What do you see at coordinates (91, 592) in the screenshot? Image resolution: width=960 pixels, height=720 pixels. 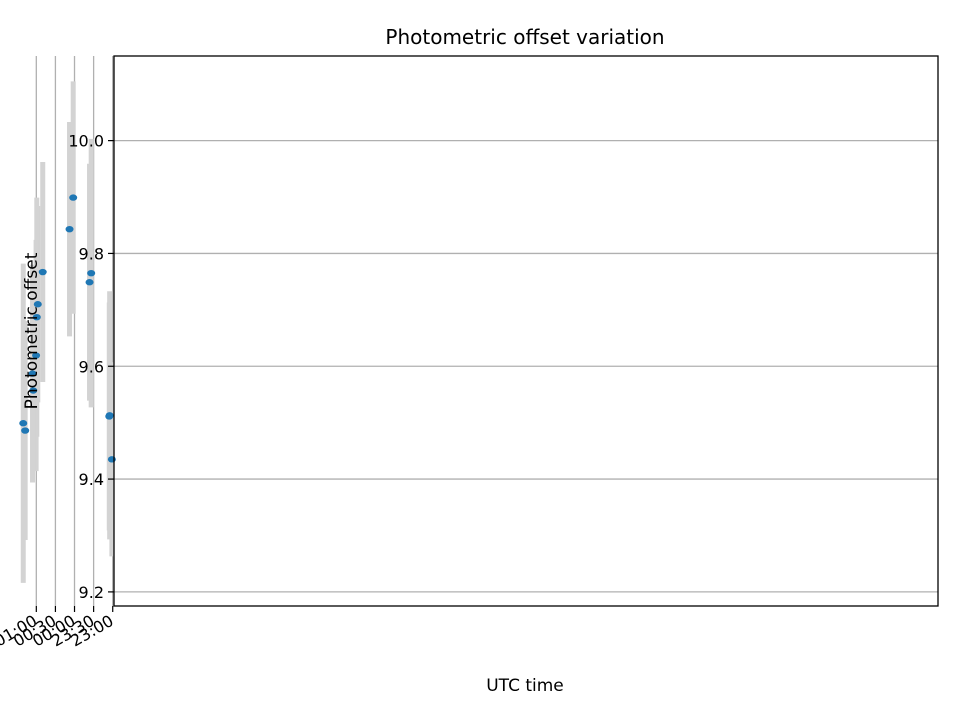 I see `y-tick-label: 9.2` at bounding box center [91, 592].